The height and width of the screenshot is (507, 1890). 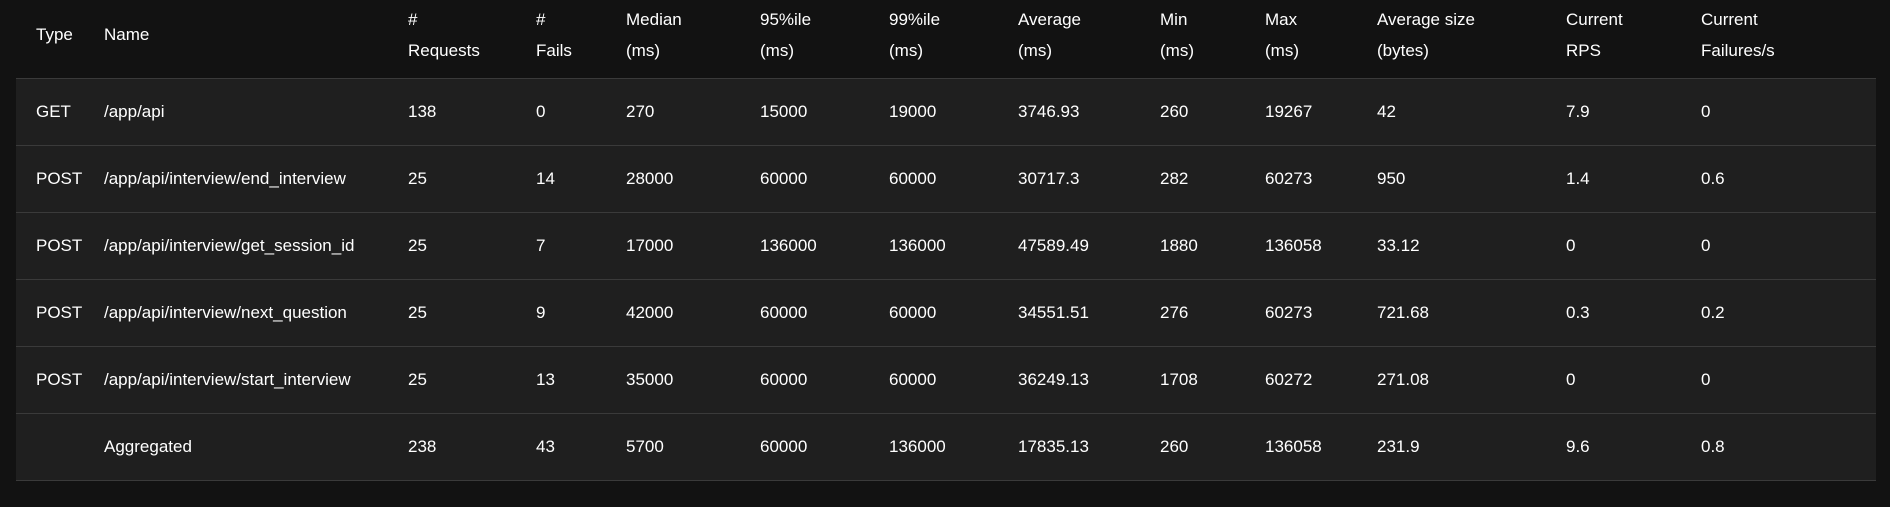 What do you see at coordinates (60, 112) in the screenshot?
I see `cell-type: GET` at bounding box center [60, 112].